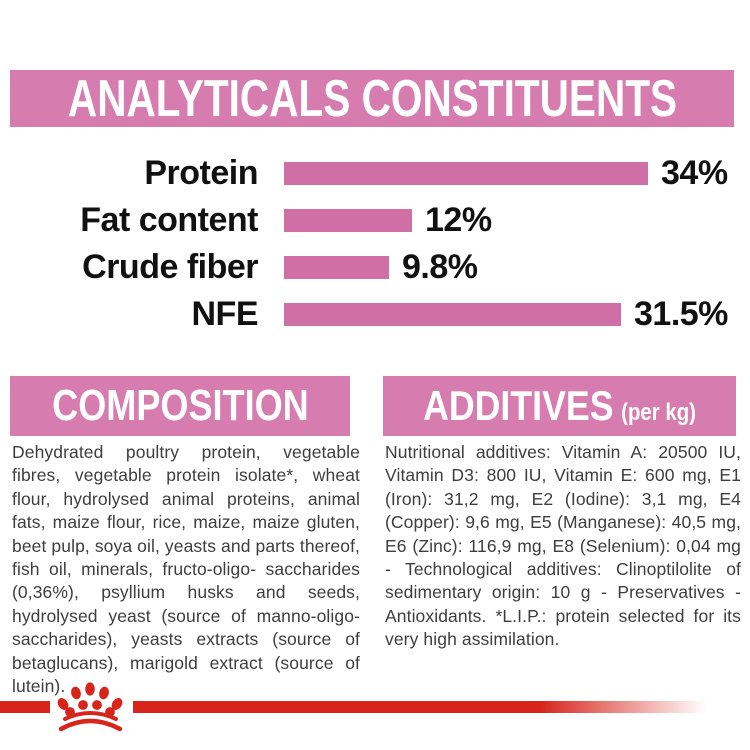  Describe the element at coordinates (518, 405) in the screenshot. I see `additives-title: ADDITIVES` at that location.